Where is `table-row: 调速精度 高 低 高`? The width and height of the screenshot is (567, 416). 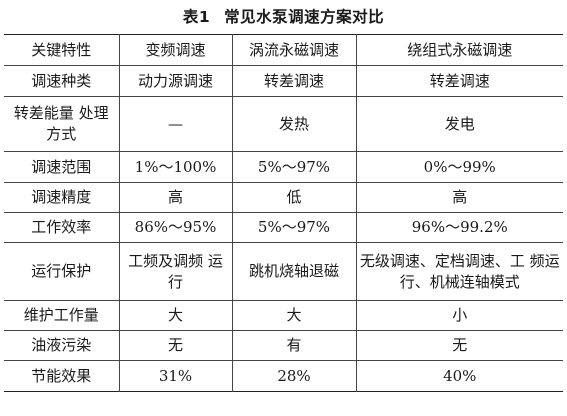 table-row: 调速精度 高 低 高 is located at coordinates (283, 197).